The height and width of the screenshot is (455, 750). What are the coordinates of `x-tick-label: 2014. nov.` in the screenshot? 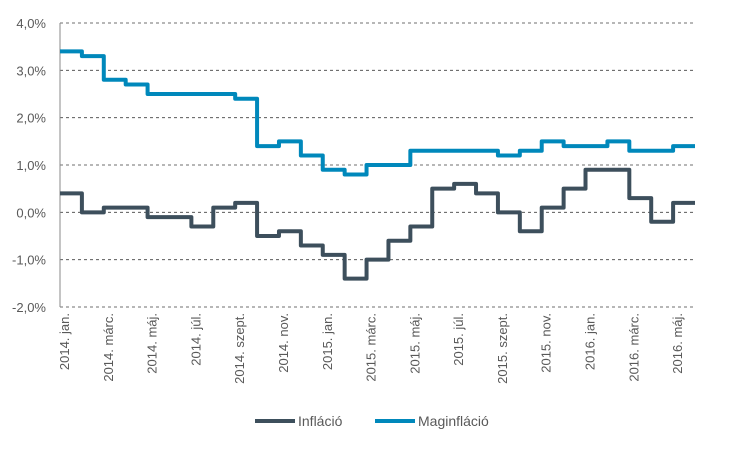 It's located at (283, 343).